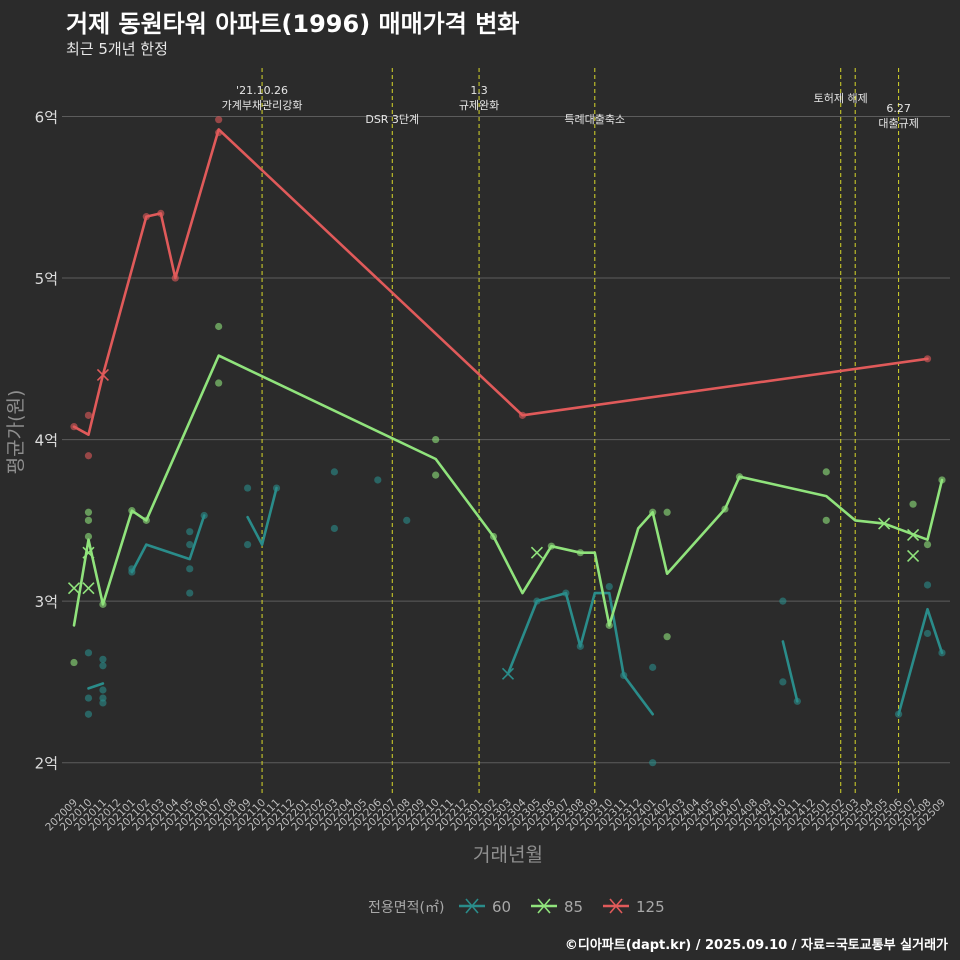 This screenshot has width=960, height=960. I want to click on chart-subtitle: 최근 5개년 한정, so click(117, 49).